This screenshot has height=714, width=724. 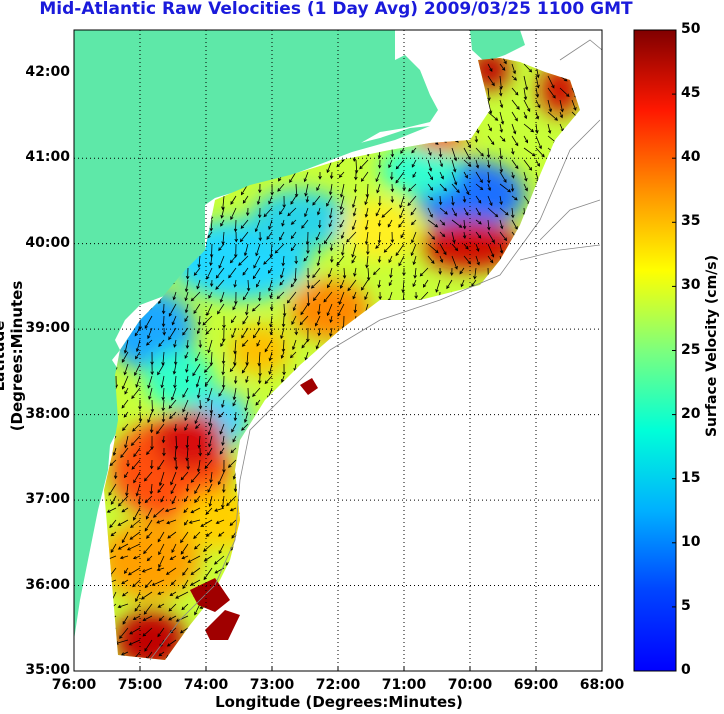 What do you see at coordinates (691, 541) in the screenshot?
I see `colorbar-tick-label: 10` at bounding box center [691, 541].